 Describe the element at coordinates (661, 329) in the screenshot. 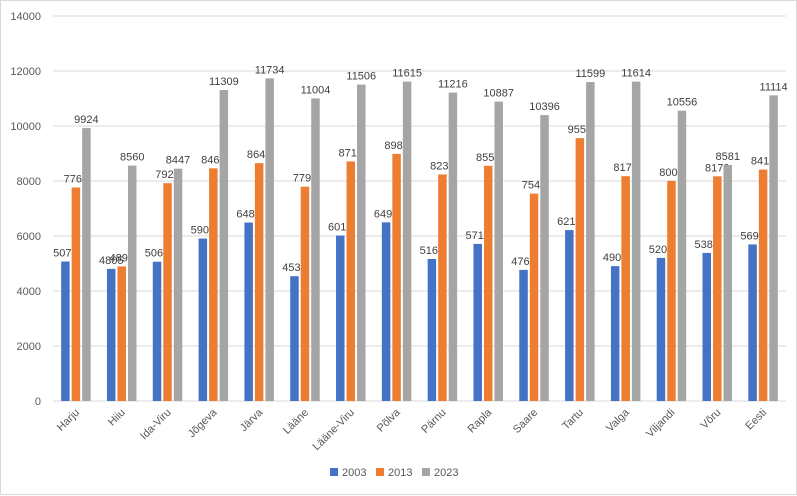

I see `bar-2003-Viljandi` at that location.